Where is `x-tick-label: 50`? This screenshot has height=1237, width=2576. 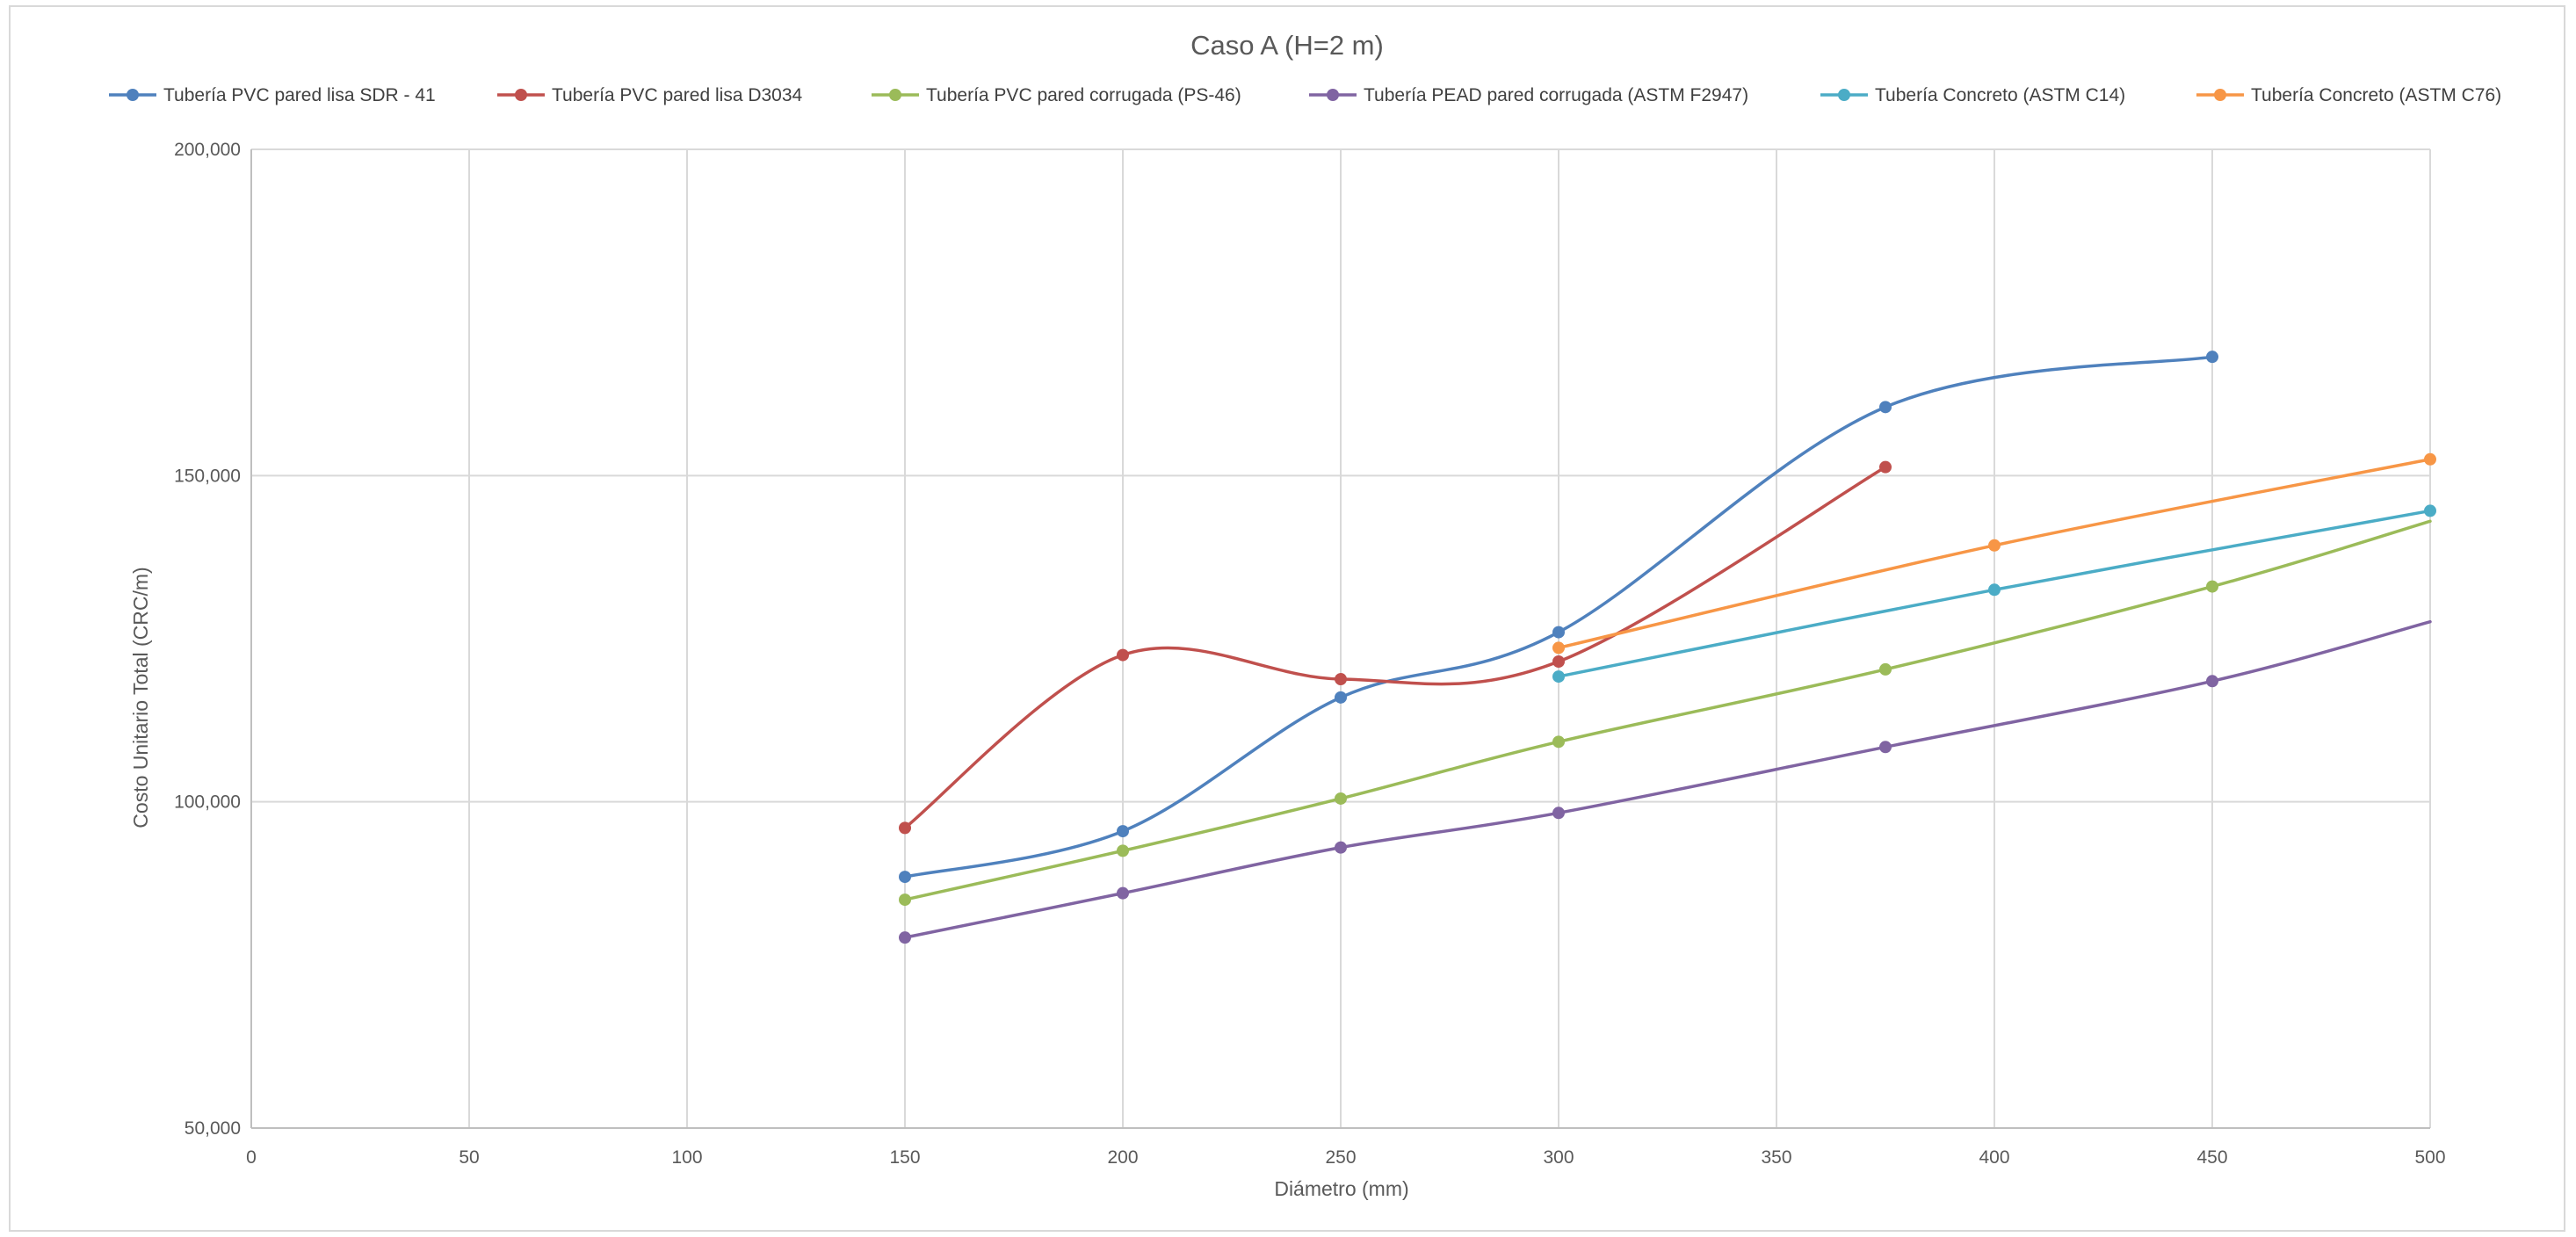 x-tick-label: 50 is located at coordinates (469, 1158).